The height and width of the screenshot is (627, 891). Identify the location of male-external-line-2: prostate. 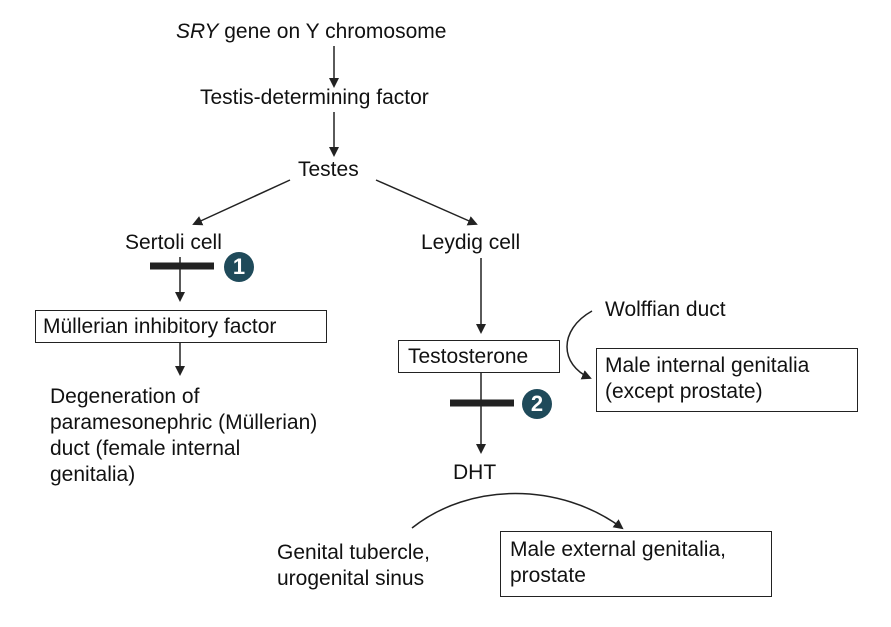
(548, 575).